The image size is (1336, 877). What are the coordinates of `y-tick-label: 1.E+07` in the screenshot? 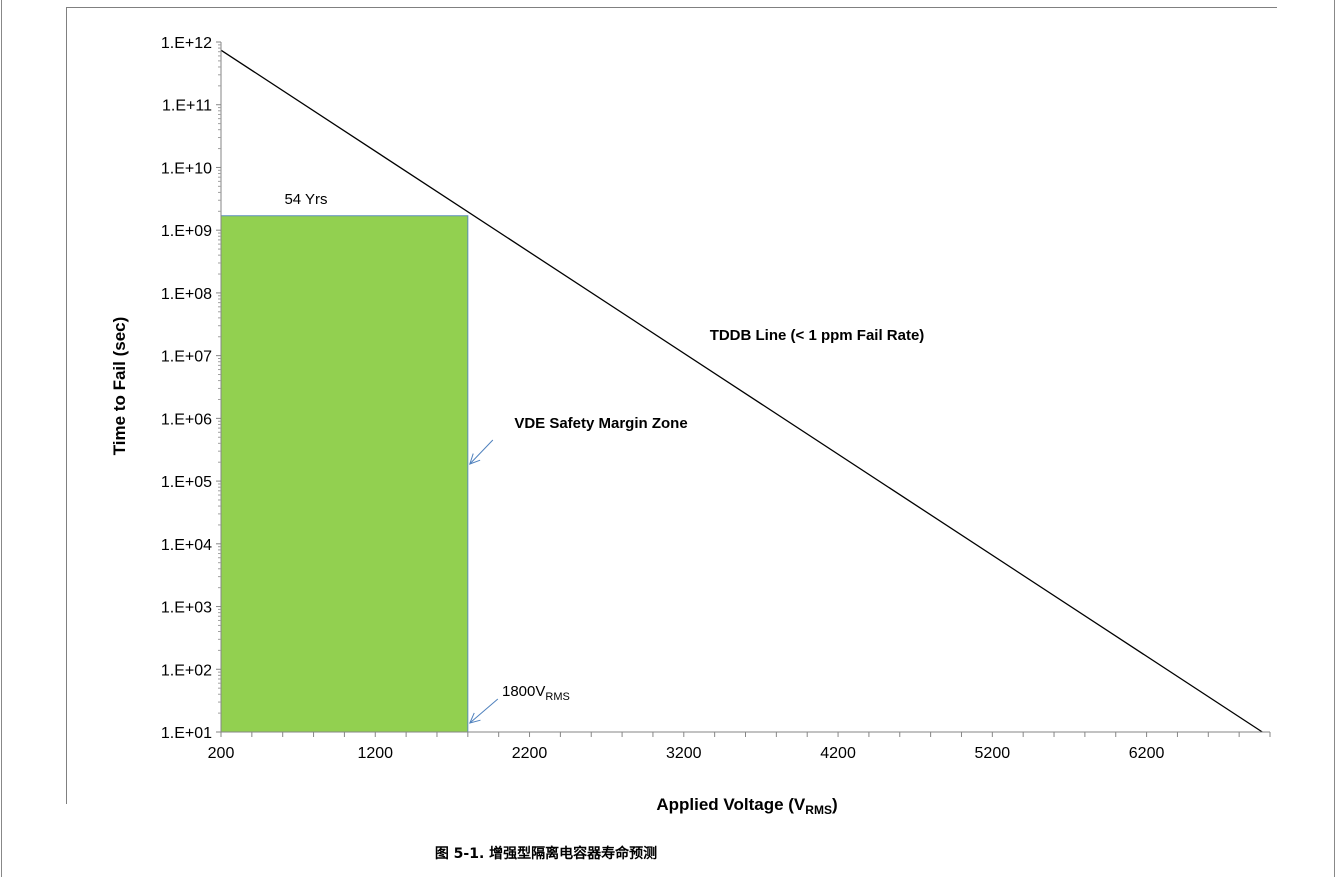 It's located at (186, 357).